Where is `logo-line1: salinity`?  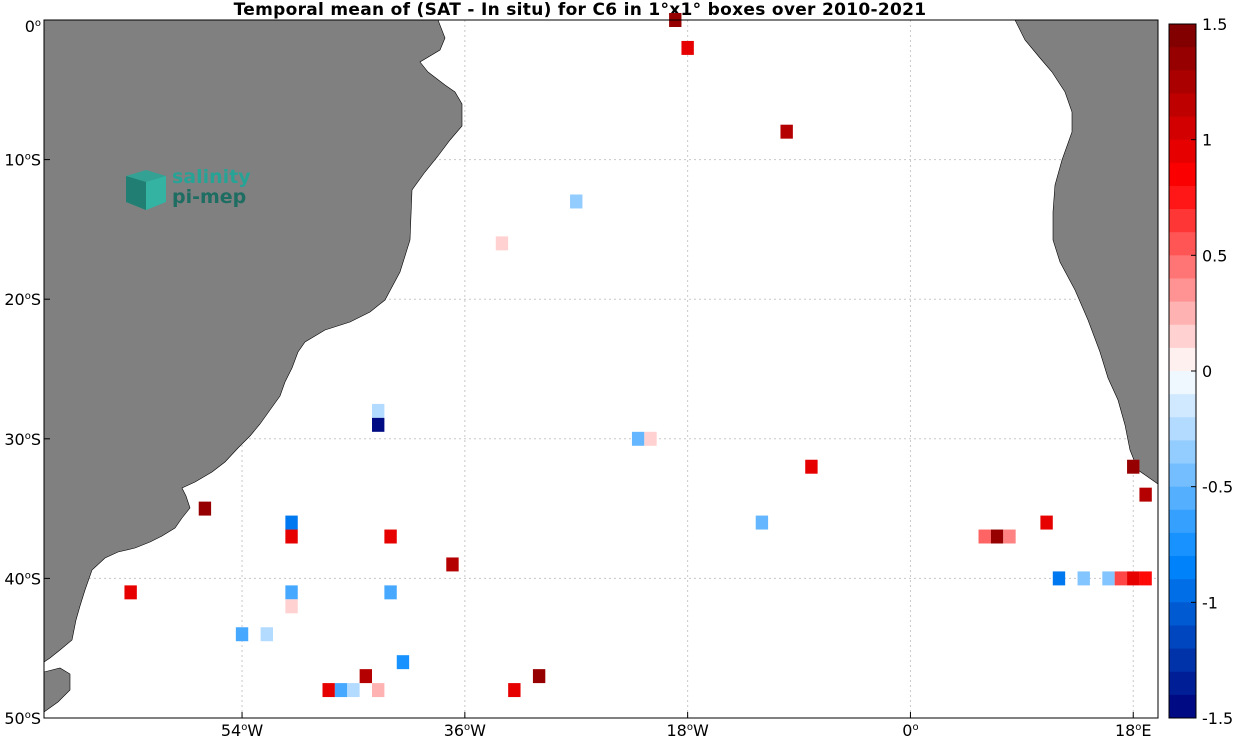 logo-line1: salinity is located at coordinates (211, 177).